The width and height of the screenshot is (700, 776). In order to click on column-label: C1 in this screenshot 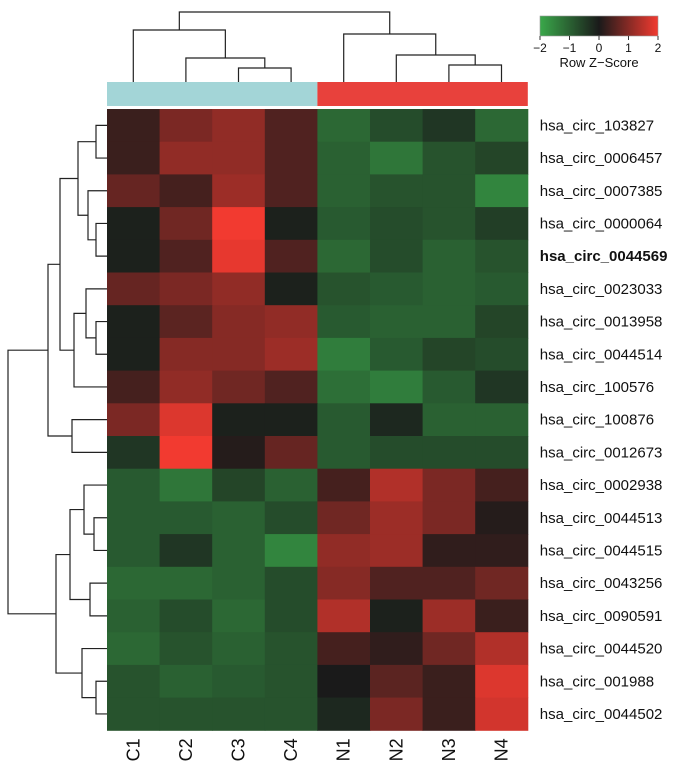, I will do `click(133, 749)`.